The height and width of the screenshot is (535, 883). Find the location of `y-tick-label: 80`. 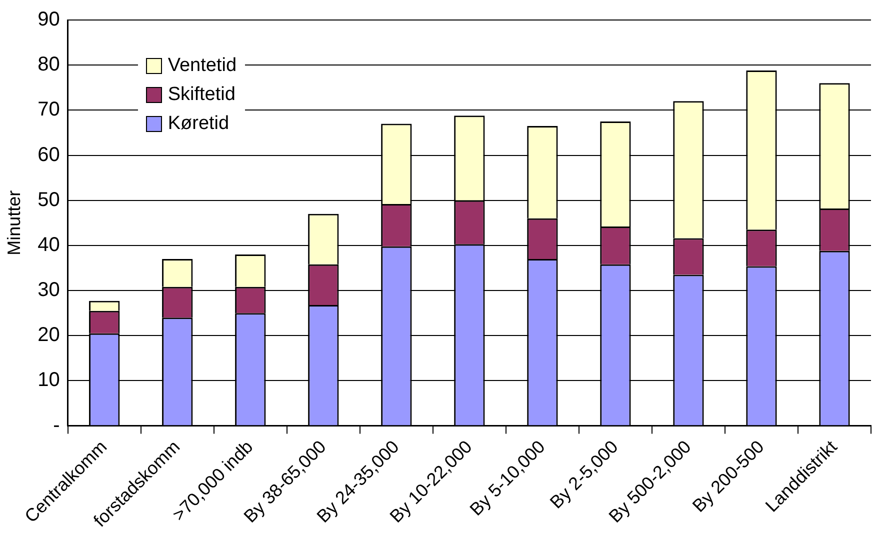

y-tick-label: 80 is located at coordinates (49, 65).